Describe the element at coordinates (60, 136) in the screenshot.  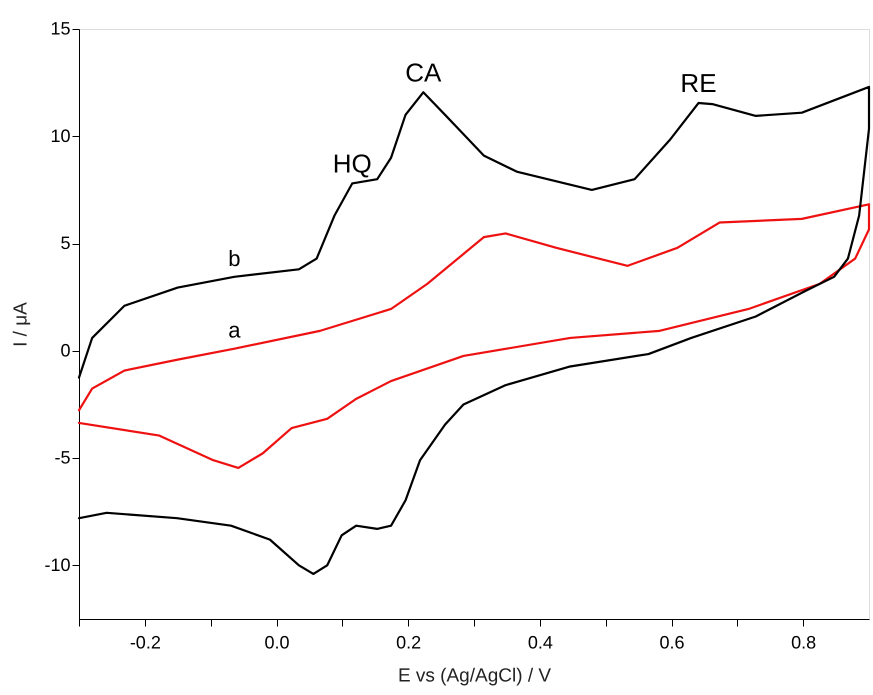
I see `y-tick-label: 10` at that location.